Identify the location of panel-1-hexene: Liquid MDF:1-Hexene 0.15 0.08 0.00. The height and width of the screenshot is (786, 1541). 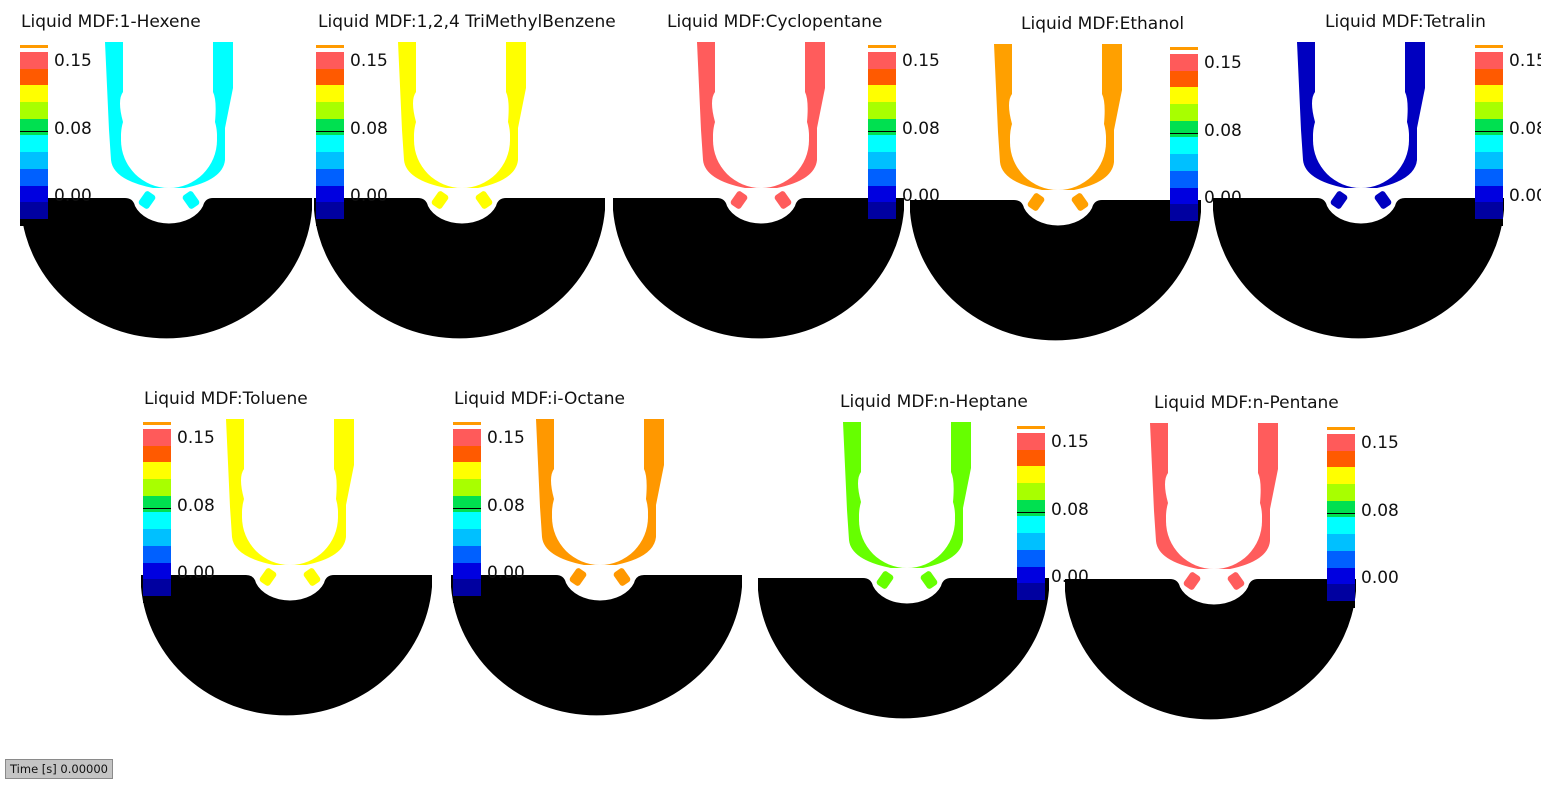
(170, 174).